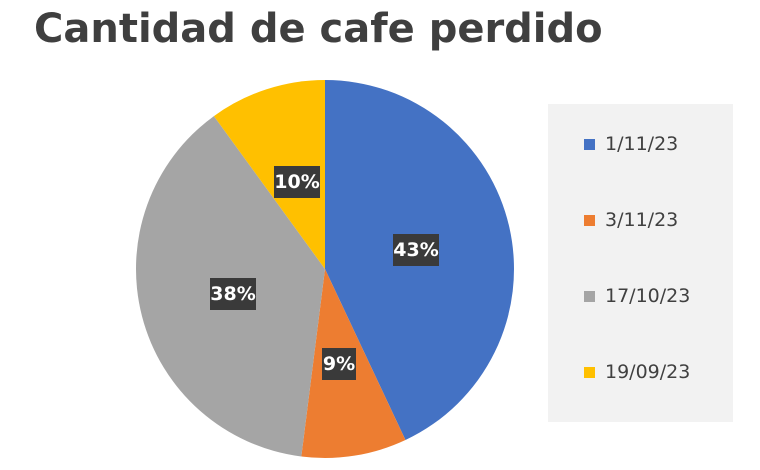  I want to click on data-label: 43%, so click(415, 250).